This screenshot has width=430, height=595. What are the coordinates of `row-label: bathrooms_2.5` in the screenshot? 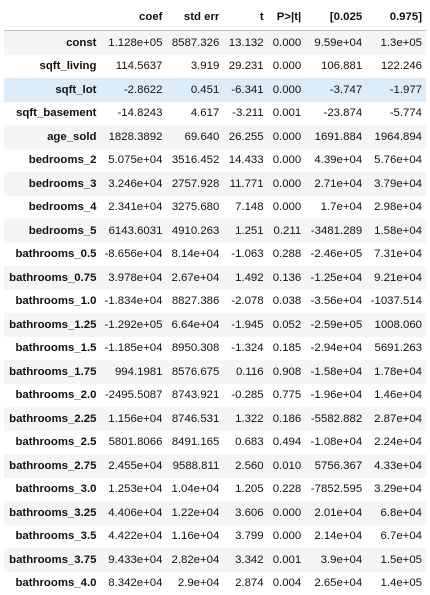 It's located at (52, 443).